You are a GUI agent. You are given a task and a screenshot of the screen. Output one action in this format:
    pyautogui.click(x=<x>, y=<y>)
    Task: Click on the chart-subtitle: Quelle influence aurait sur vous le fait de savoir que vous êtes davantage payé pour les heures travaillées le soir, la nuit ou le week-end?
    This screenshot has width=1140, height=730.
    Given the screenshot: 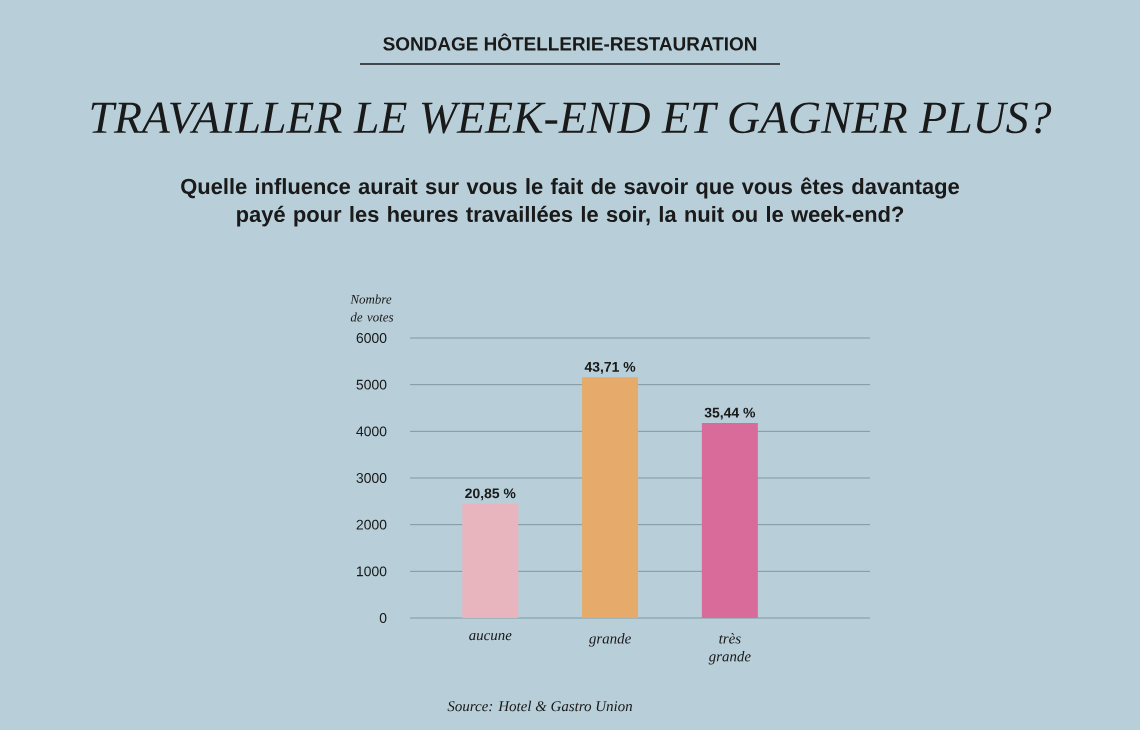 What is the action you would take?
    pyautogui.click(x=570, y=202)
    